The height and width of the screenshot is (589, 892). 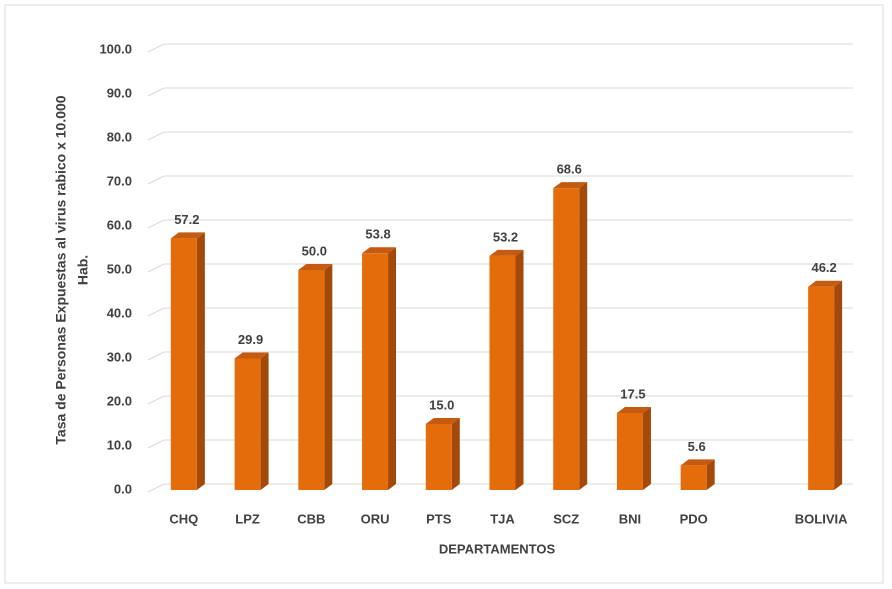 I want to click on y-tick-label: 30.0, so click(x=119, y=356).